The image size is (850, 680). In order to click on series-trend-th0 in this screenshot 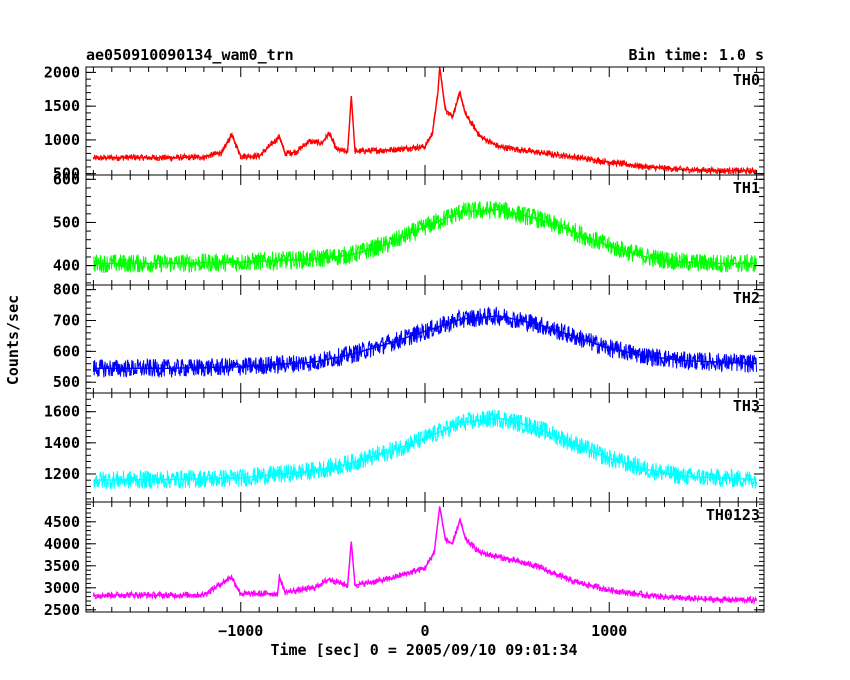, I will do `click(425, 119)`.